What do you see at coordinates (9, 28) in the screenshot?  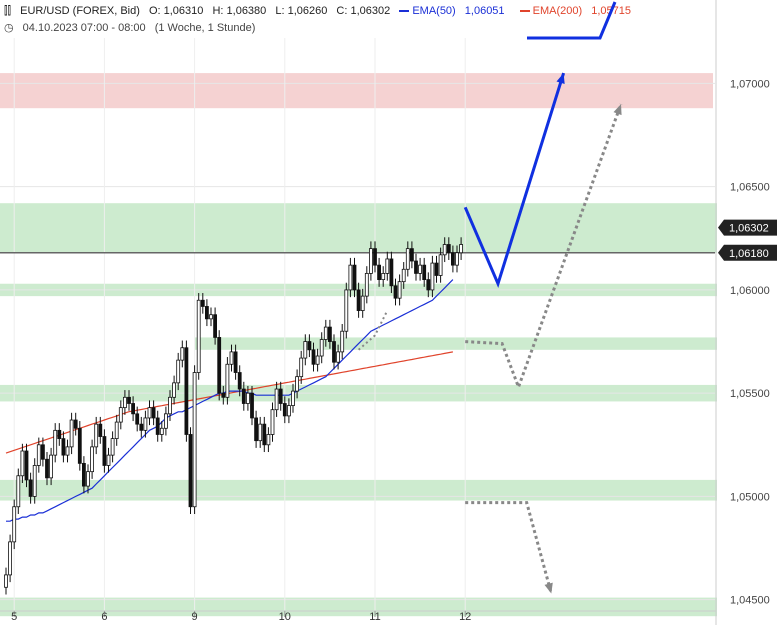 I see `clock-icon: ◷` at bounding box center [9, 28].